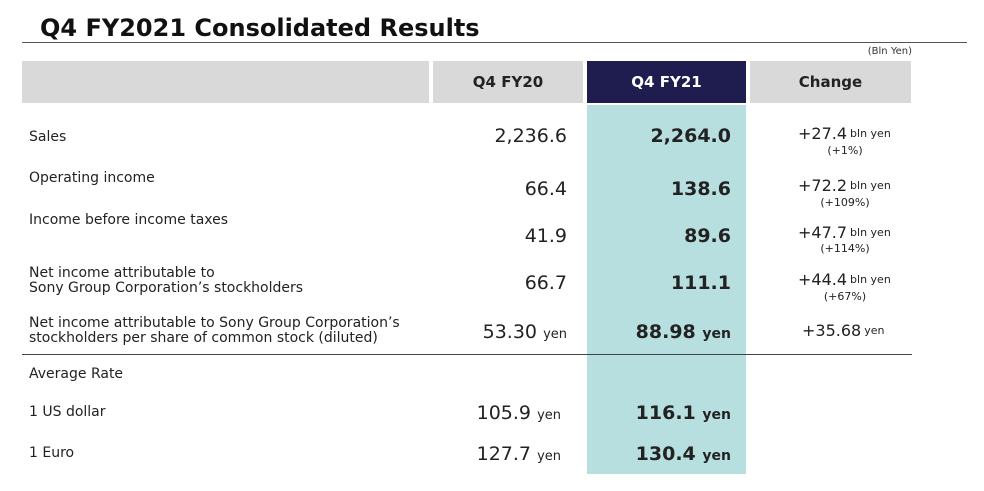 This screenshot has width=984, height=491. I want to click on header-change: Change, so click(830, 82).